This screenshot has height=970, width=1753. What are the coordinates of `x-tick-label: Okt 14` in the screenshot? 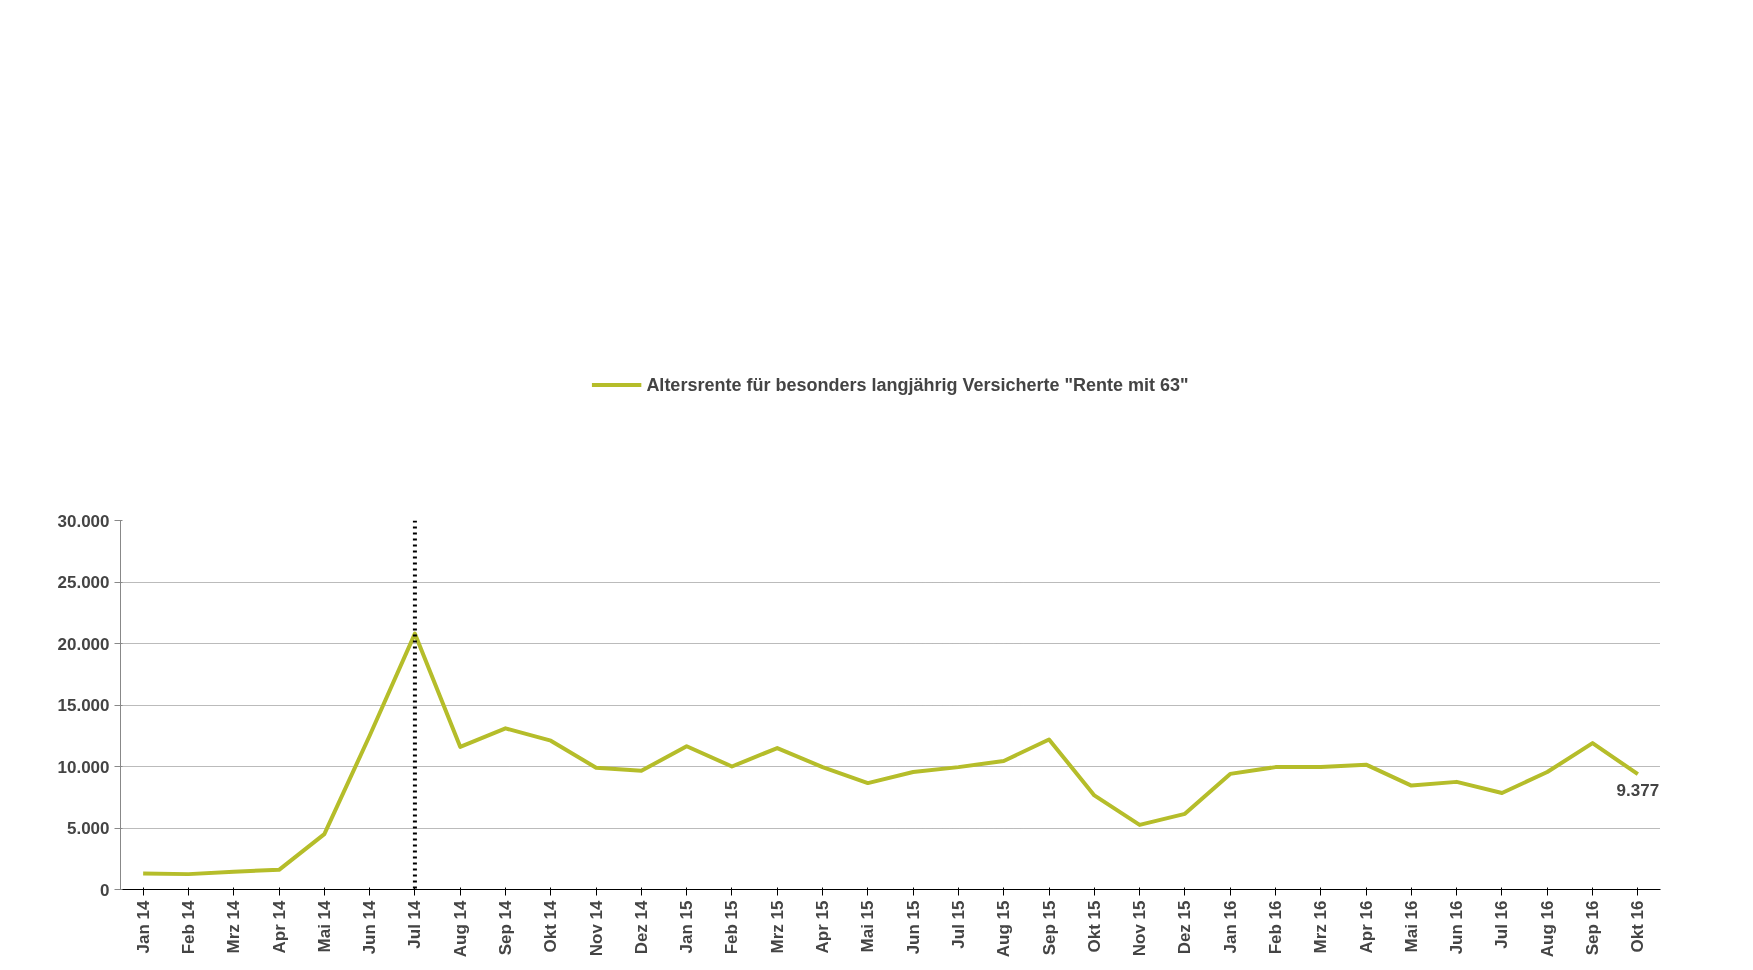 It's located at (551, 926).